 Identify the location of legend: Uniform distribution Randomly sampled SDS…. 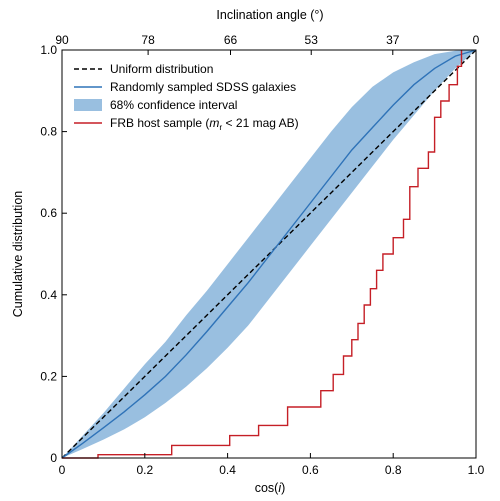
(186, 97).